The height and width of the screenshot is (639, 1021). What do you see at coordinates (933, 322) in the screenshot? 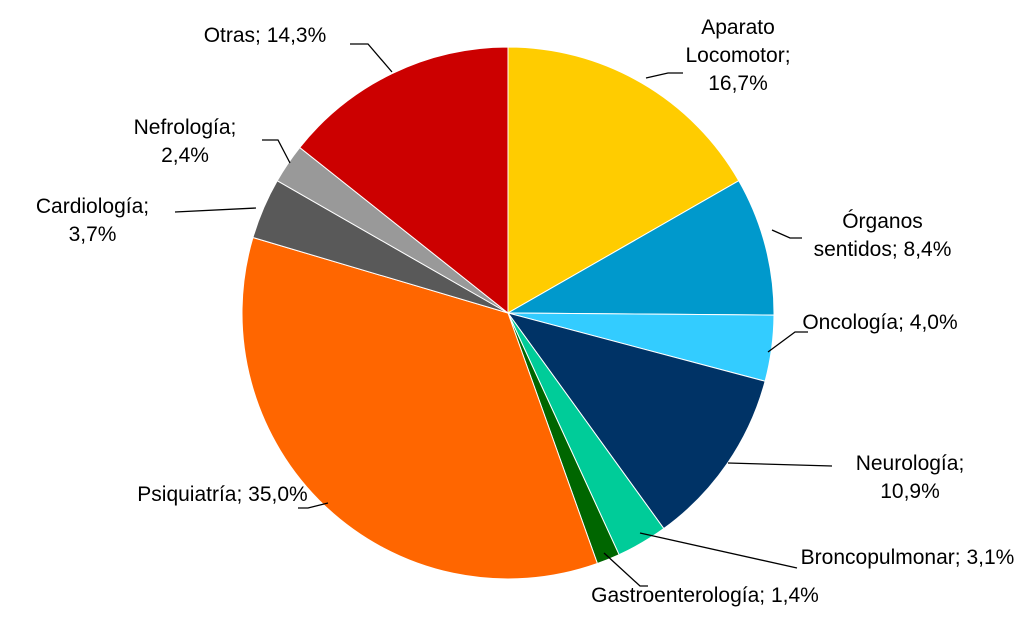
I see `value-label: 4,0%` at bounding box center [933, 322].